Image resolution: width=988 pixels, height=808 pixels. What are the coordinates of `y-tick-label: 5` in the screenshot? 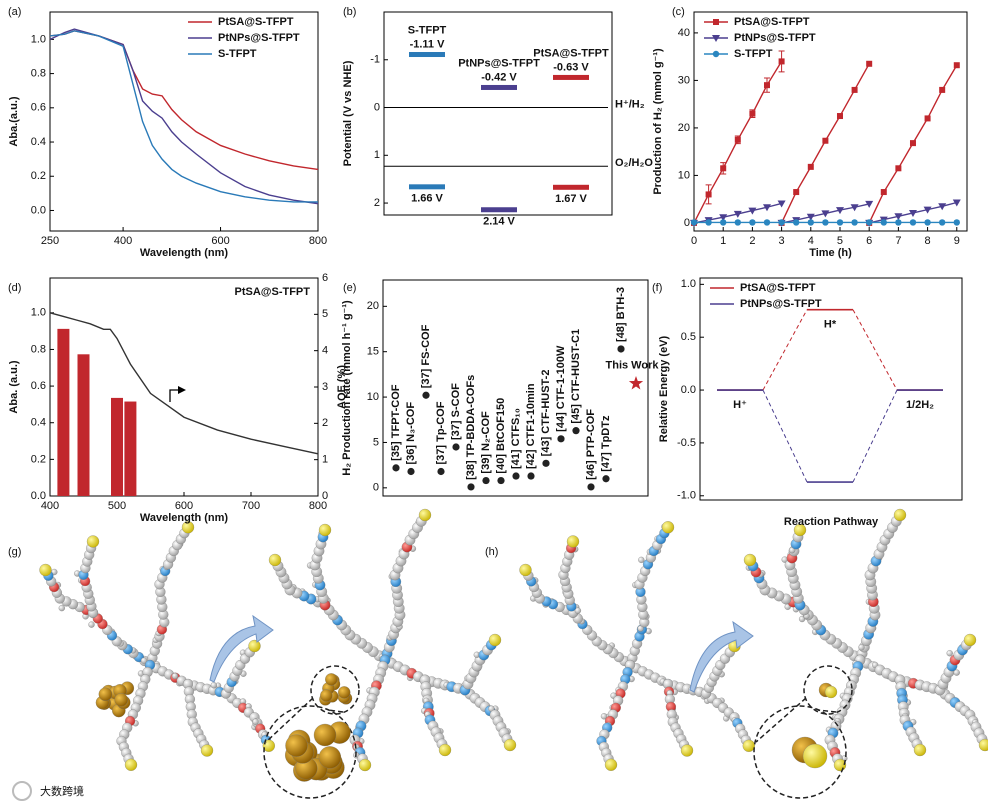 It's located at (376, 442).